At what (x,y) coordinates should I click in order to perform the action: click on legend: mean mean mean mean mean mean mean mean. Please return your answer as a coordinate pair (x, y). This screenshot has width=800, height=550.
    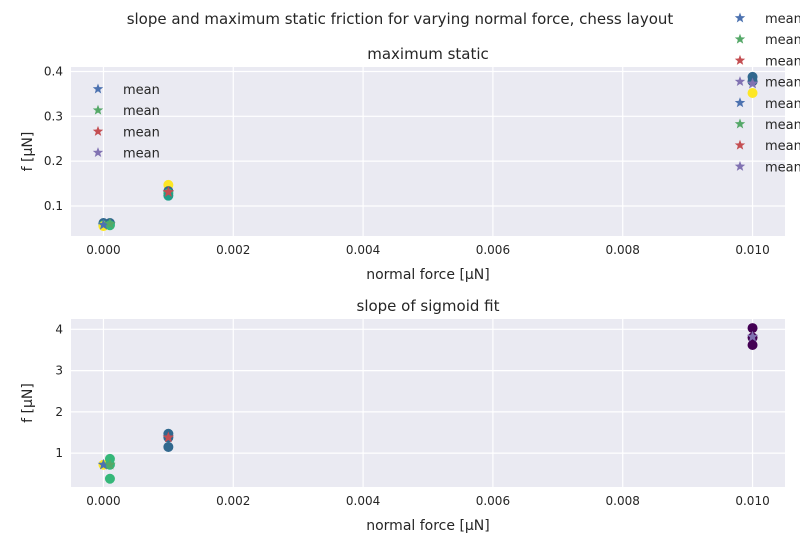
    Looking at the image, I should click on (767, 93).